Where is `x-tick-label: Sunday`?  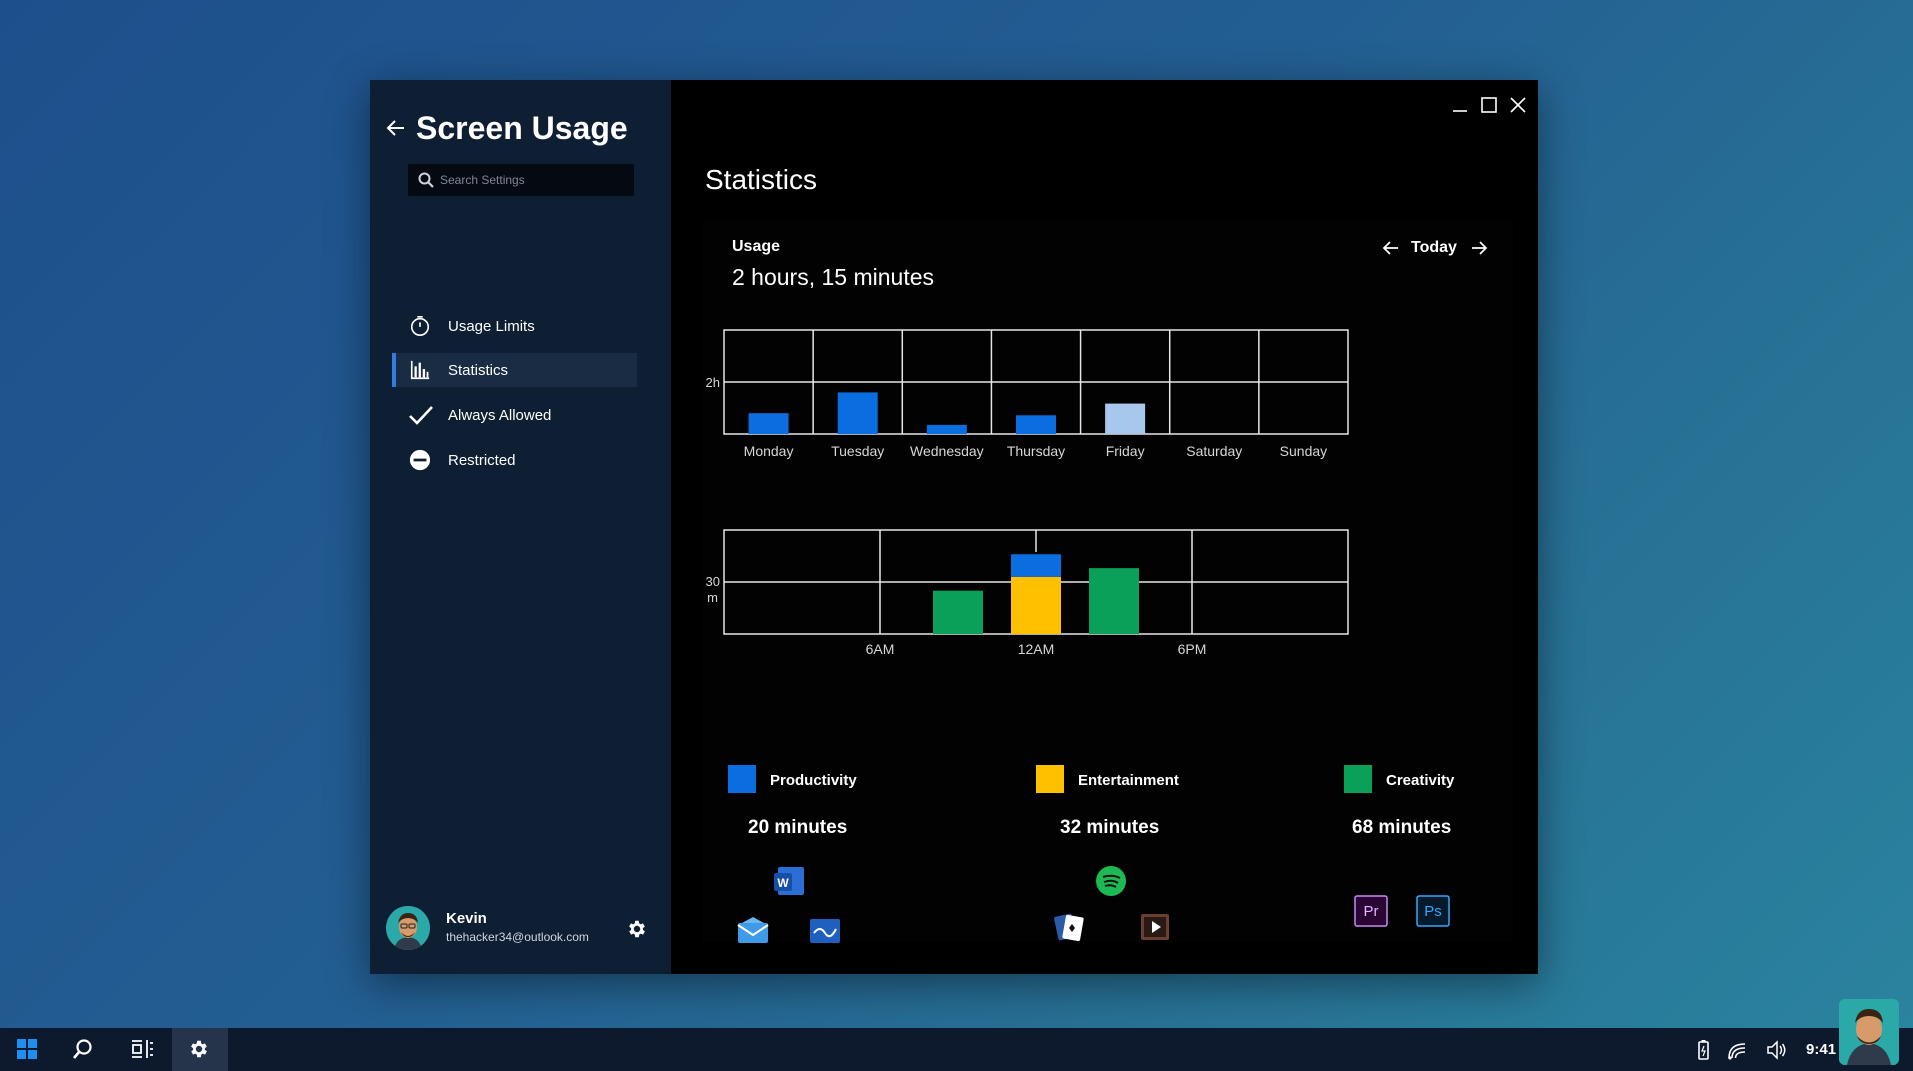 x-tick-label: Sunday is located at coordinates (1303, 451).